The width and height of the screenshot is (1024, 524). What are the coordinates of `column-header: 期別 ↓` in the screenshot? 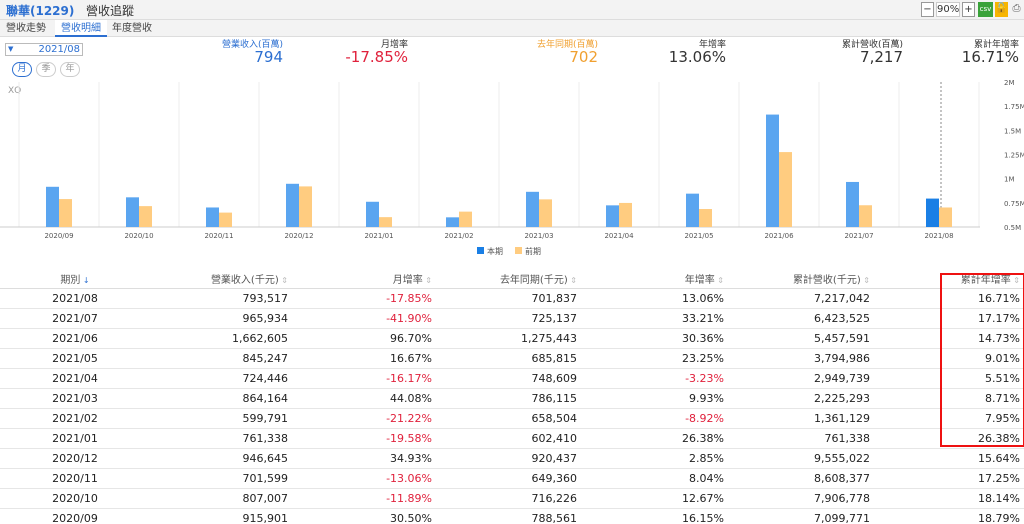 It's located at (75, 279).